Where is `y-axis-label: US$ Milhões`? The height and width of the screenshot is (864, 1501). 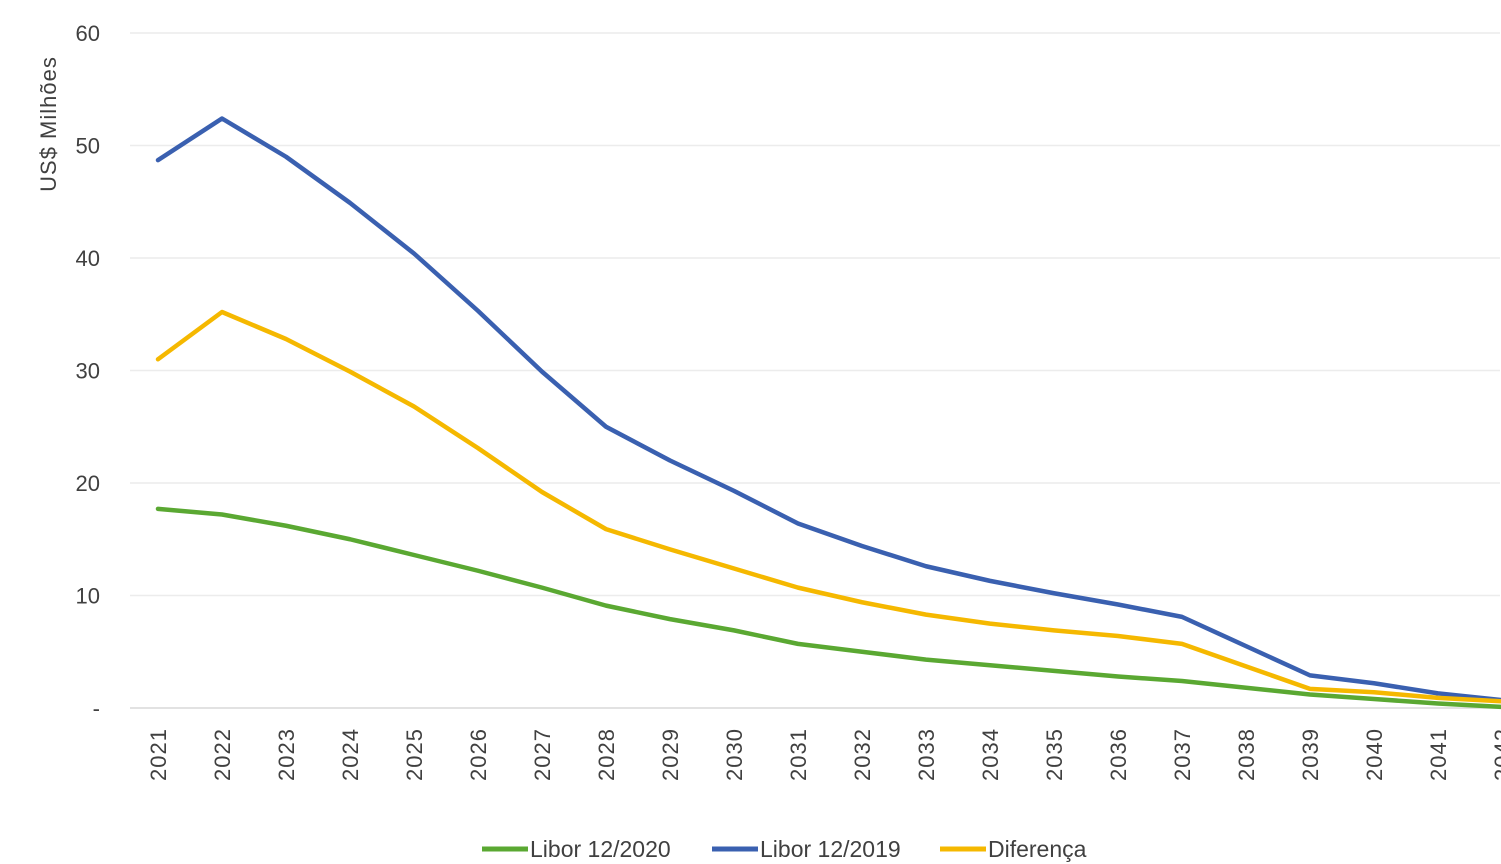 y-axis-label: US$ Milhões is located at coordinates (48, 124).